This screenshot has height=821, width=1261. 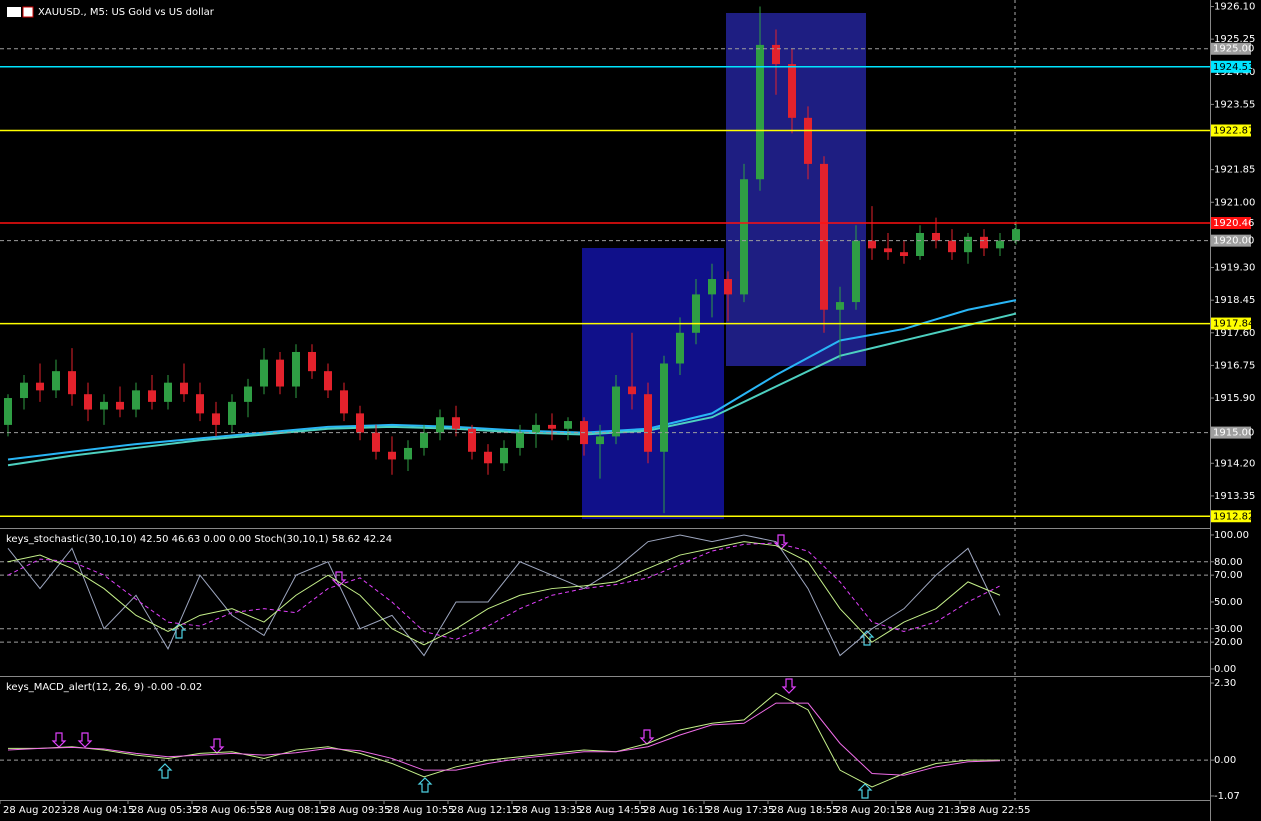 I want to click on y-tick-label: 1923.55, so click(x=1234, y=104).